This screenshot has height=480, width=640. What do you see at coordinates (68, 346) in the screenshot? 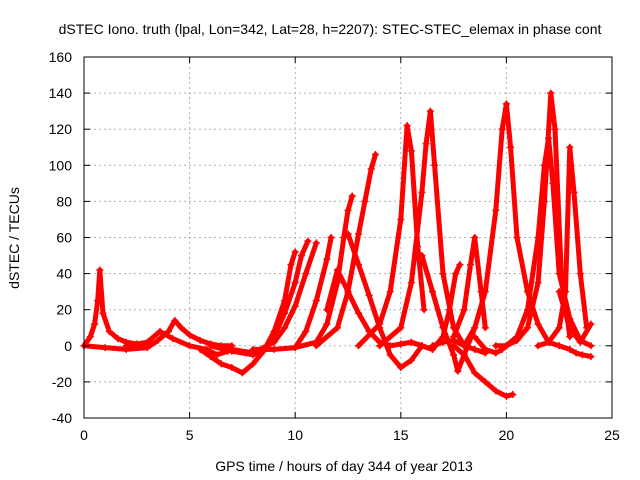
I see `y-tick-label: 0` at bounding box center [68, 346].